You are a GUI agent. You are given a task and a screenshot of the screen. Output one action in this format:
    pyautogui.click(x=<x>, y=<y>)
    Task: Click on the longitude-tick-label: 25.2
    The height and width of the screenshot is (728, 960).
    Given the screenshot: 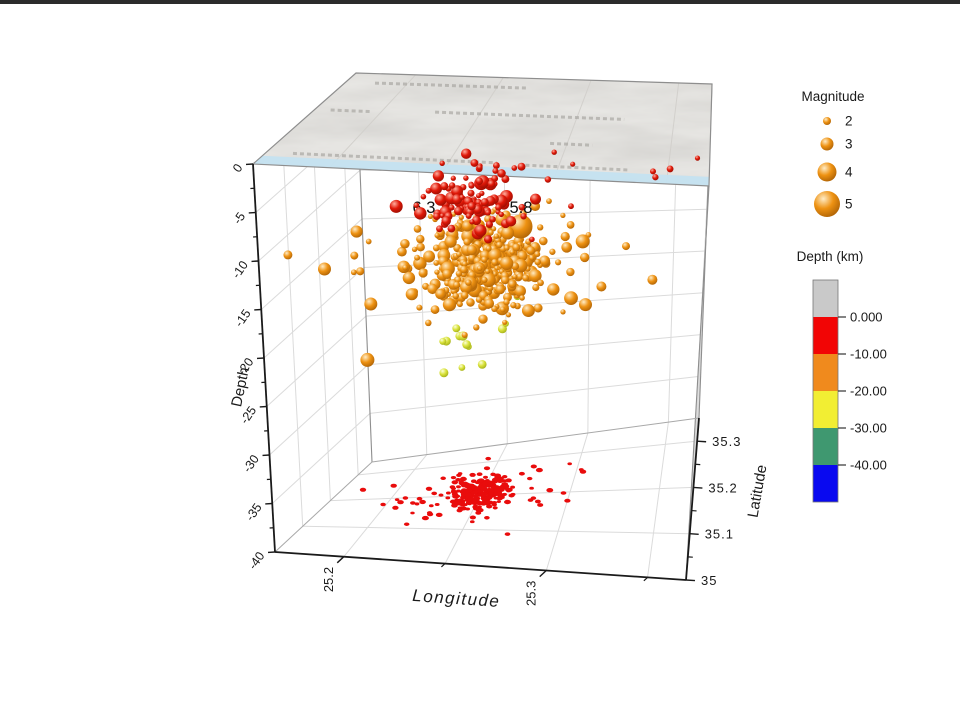 What is the action you would take?
    pyautogui.click(x=328, y=579)
    